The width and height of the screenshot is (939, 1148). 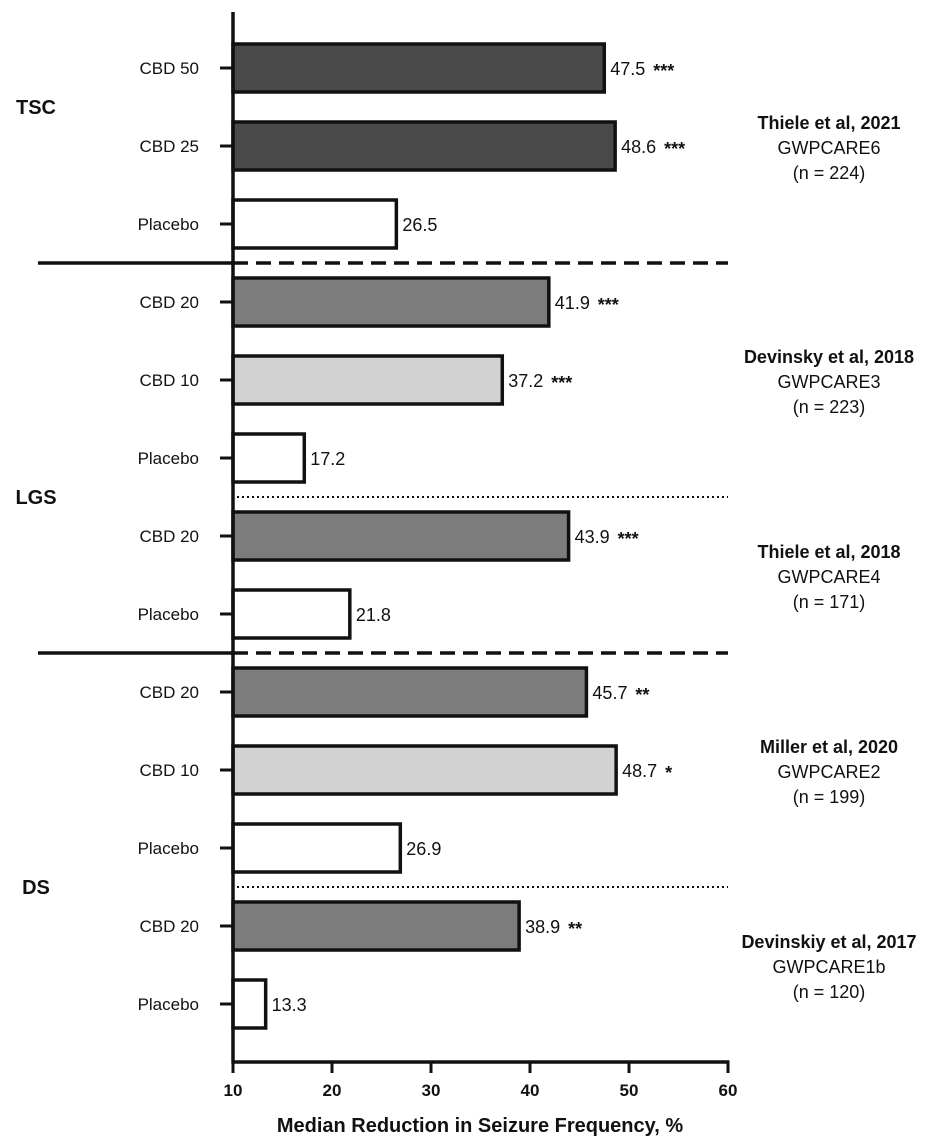 I want to click on x-axis-title: Median Reduction in Seizure Frequency, %, so click(x=480, y=1126).